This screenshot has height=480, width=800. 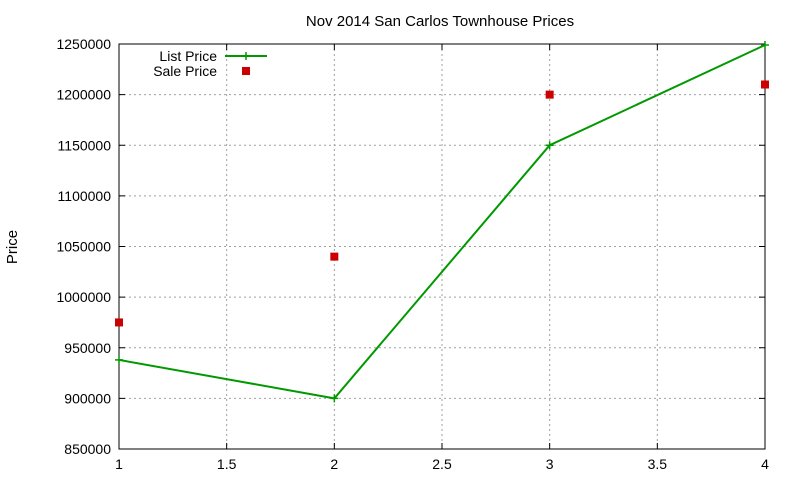 I want to click on legend-item: List Price, so click(x=213, y=56).